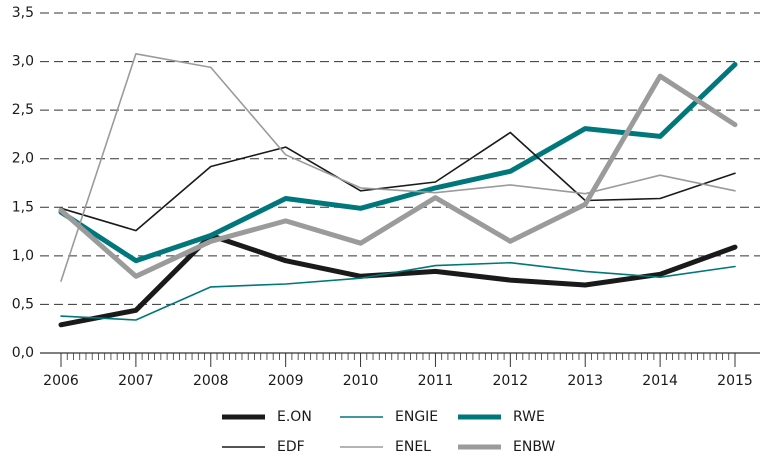 The height and width of the screenshot is (458, 773). Describe the element at coordinates (136, 381) in the screenshot. I see `x-tick-label: 2007` at that location.